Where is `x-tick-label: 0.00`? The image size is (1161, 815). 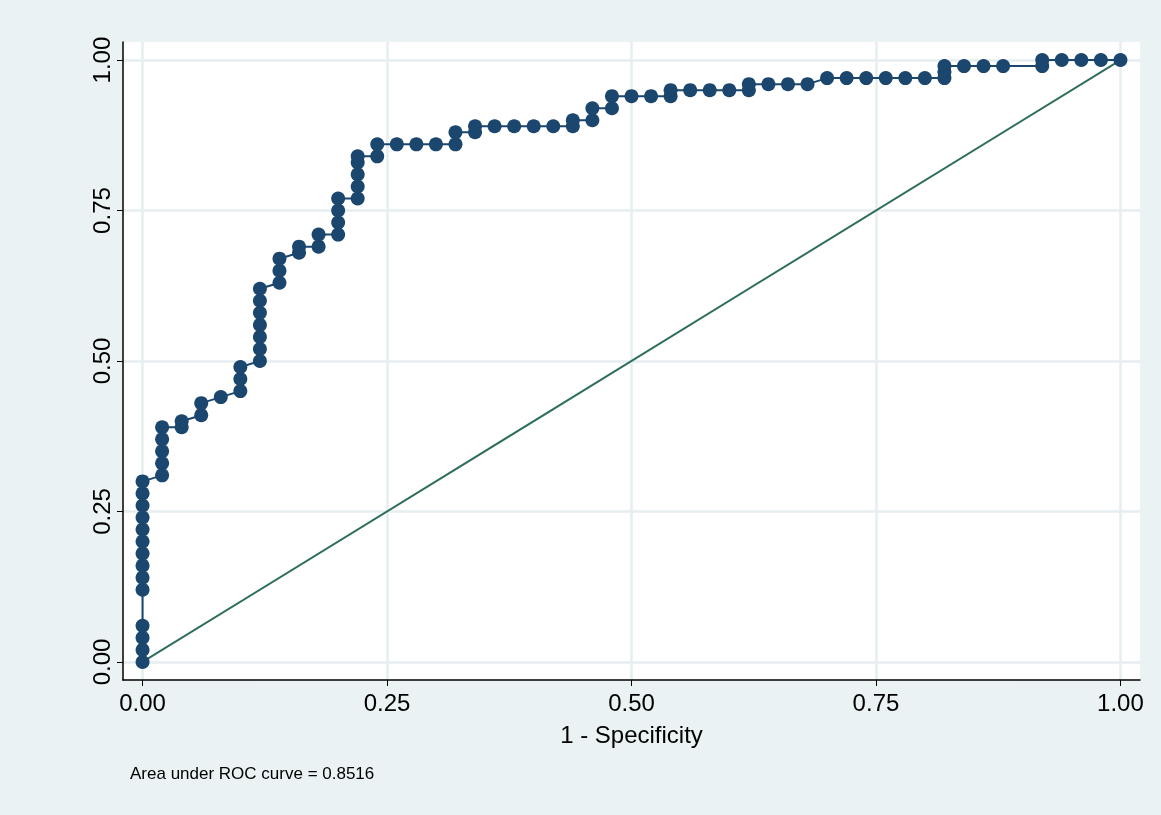
x-tick-label: 0.00 is located at coordinates (142, 702).